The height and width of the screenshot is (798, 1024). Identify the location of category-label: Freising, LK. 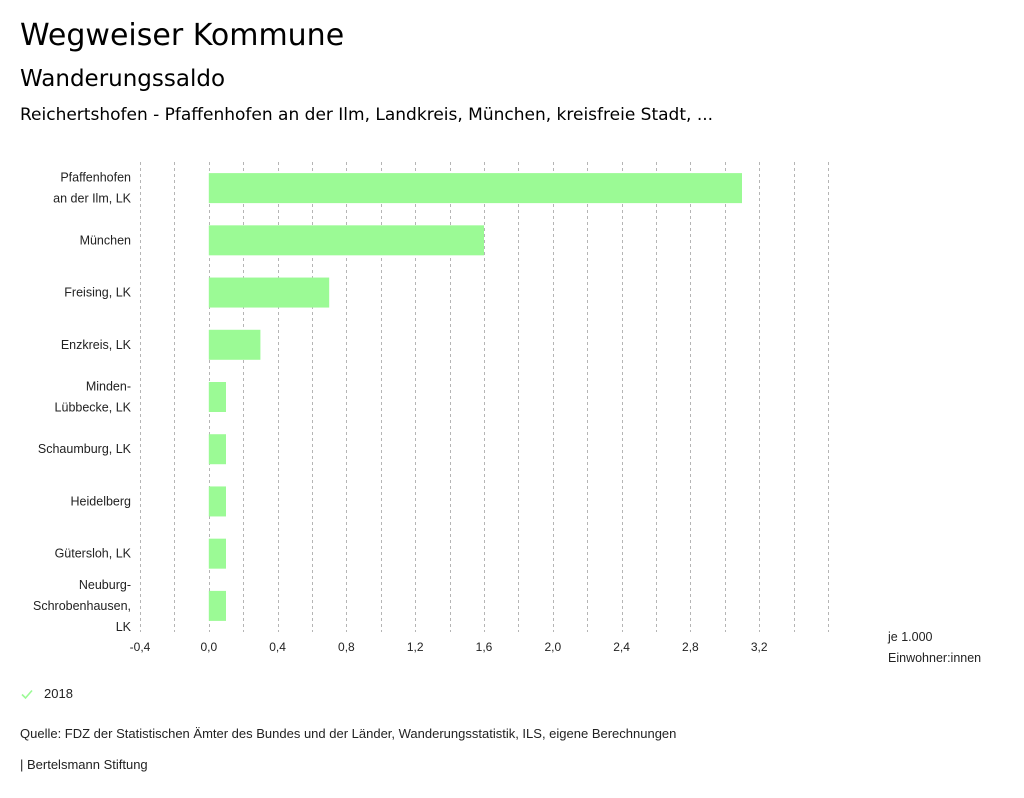
(97, 293).